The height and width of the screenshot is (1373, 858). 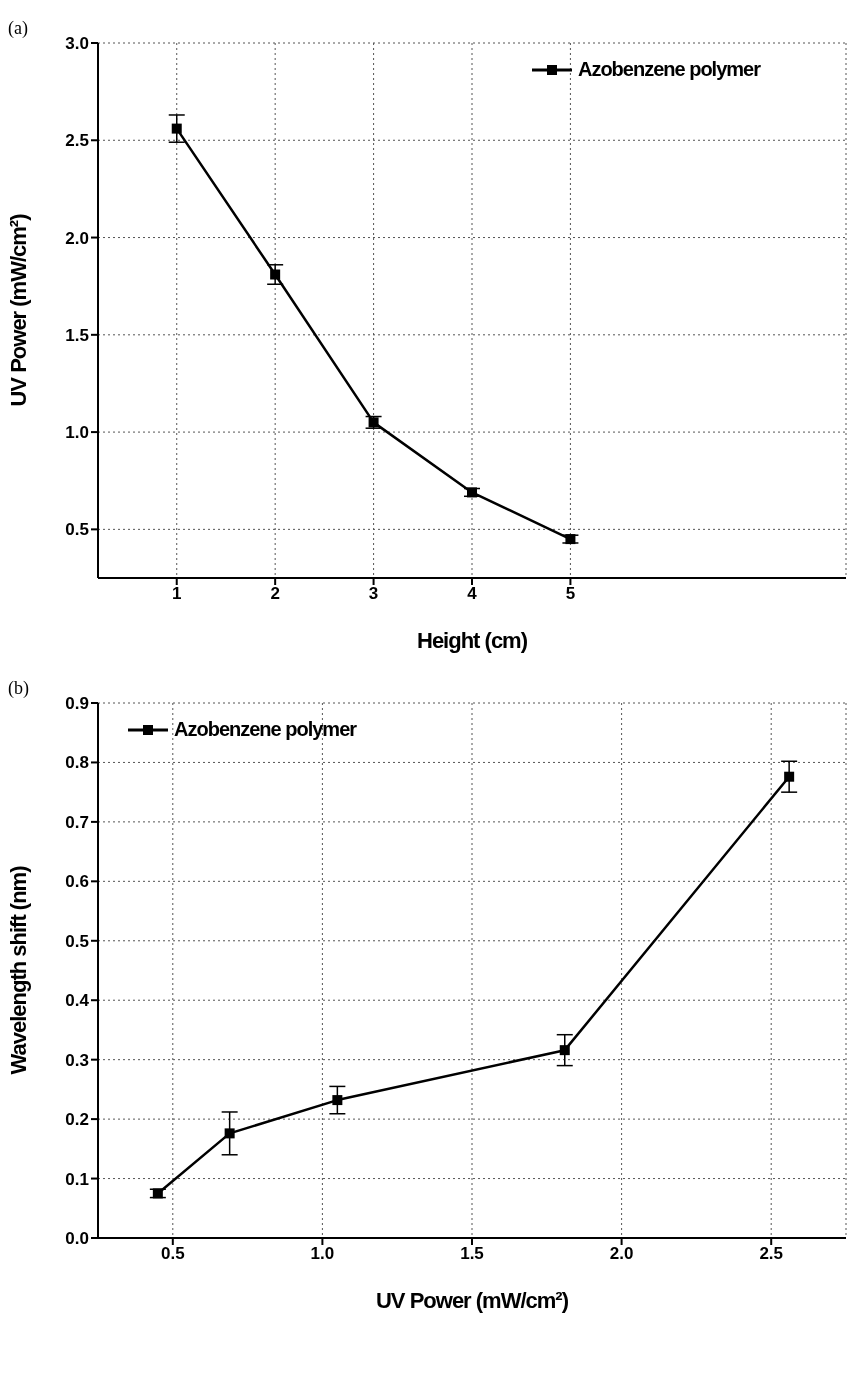 What do you see at coordinates (472, 1254) in the screenshot?
I see `x-tick-label: 1.5` at bounding box center [472, 1254].